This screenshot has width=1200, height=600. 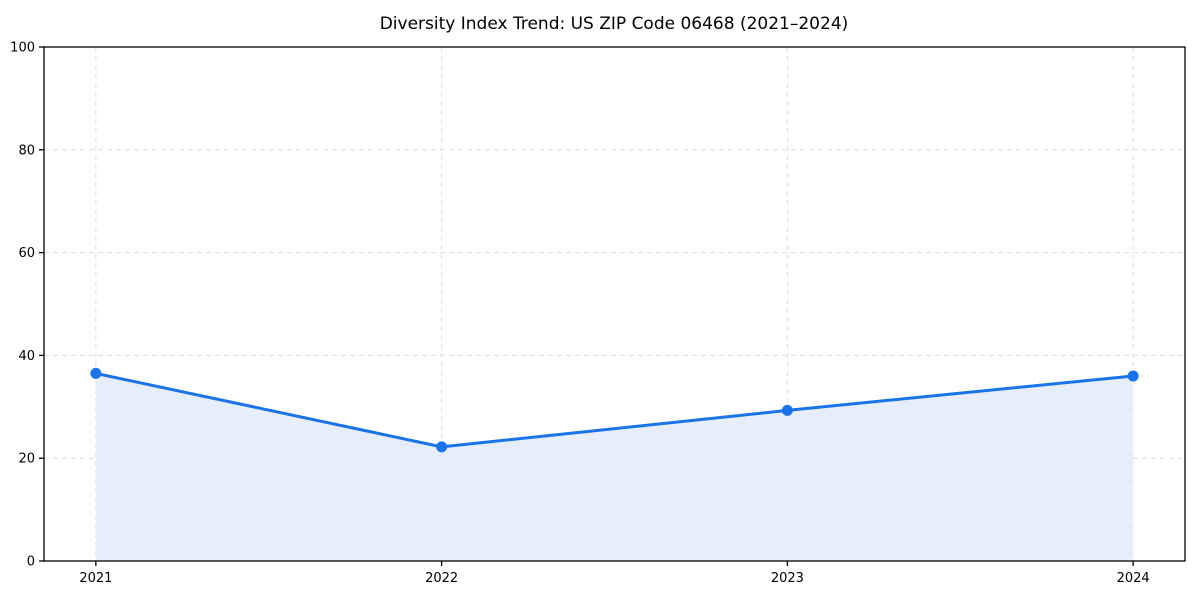 What do you see at coordinates (787, 410) in the screenshot?
I see `data-point-2023` at bounding box center [787, 410].